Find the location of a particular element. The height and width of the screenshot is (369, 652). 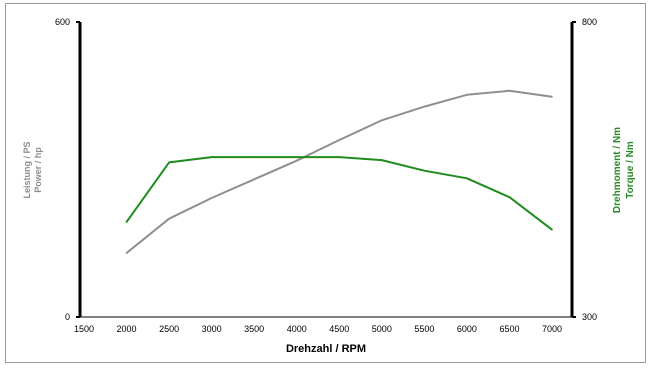

right-axis-title-line2: Torque / Nm is located at coordinates (630, 170).